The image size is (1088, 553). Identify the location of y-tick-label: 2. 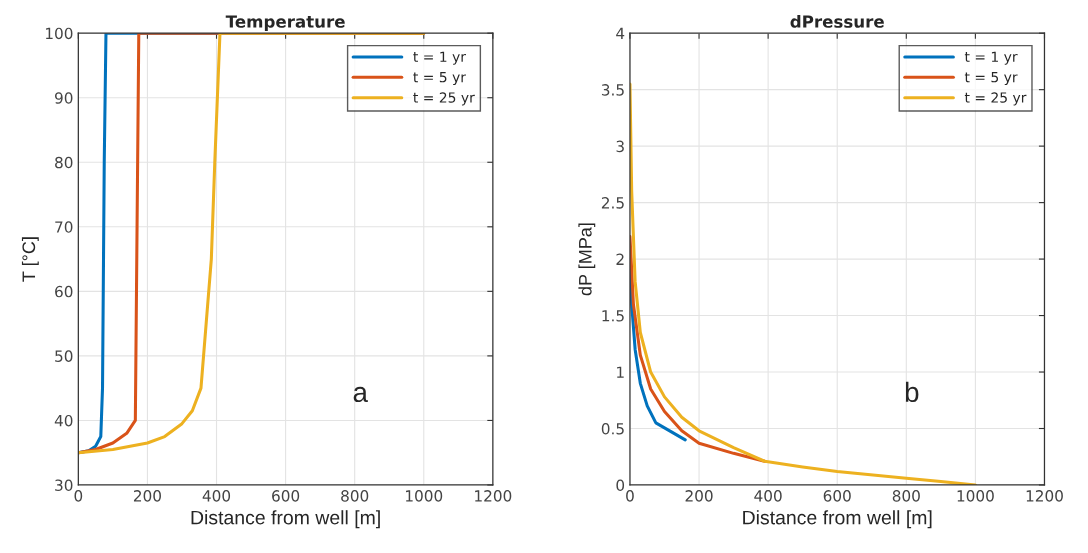
(620, 259).